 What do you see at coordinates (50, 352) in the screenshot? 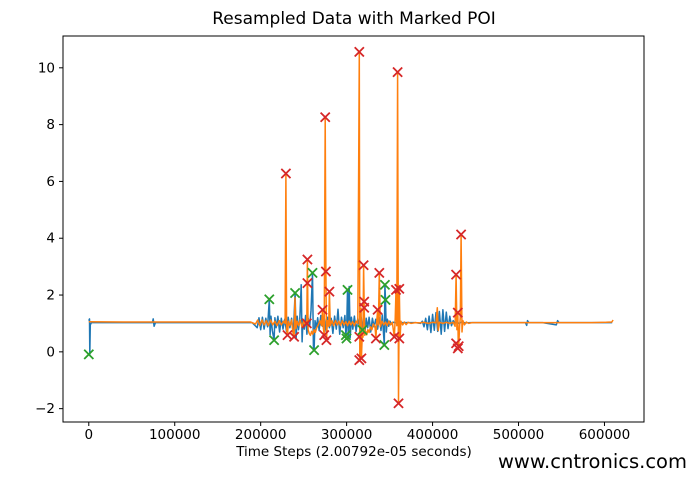
I see `y-tick-label: 0` at bounding box center [50, 352].